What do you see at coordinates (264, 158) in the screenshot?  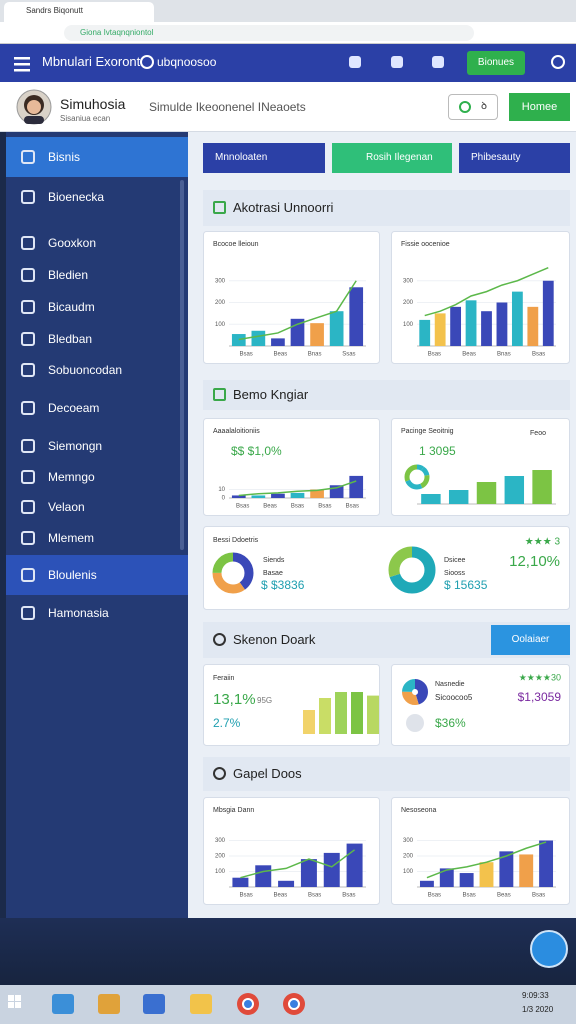 I see `toolbar-button: Mnnoloaten` at bounding box center [264, 158].